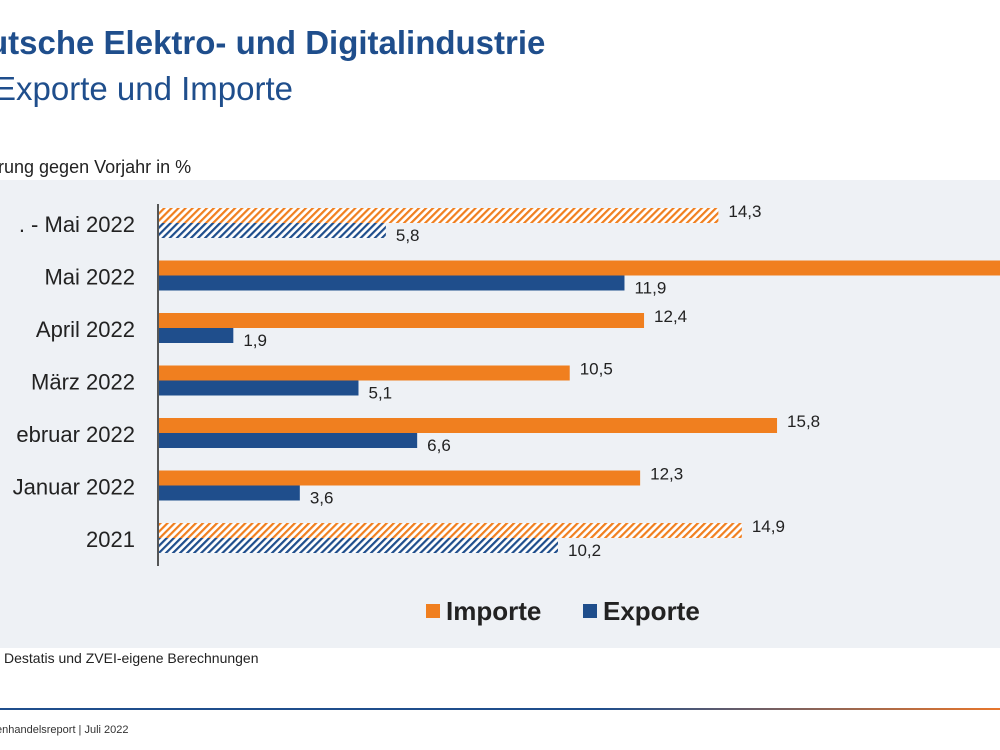  What do you see at coordinates (255, 340) in the screenshot?
I see `data-label-exporte: 1,9` at bounding box center [255, 340].